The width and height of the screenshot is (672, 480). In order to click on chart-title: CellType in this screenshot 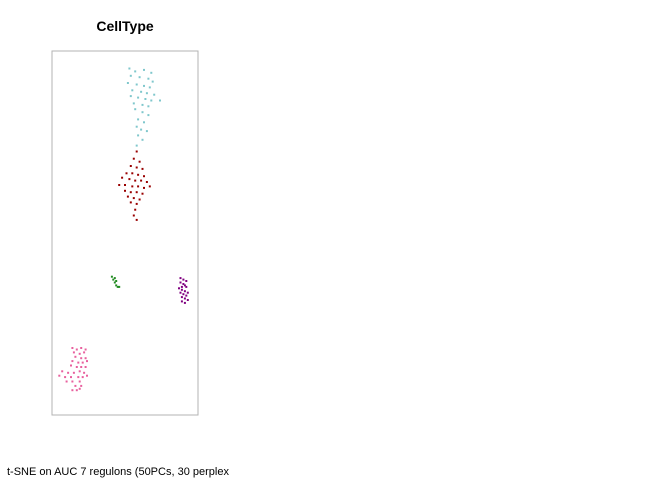, I will do `click(125, 26)`.